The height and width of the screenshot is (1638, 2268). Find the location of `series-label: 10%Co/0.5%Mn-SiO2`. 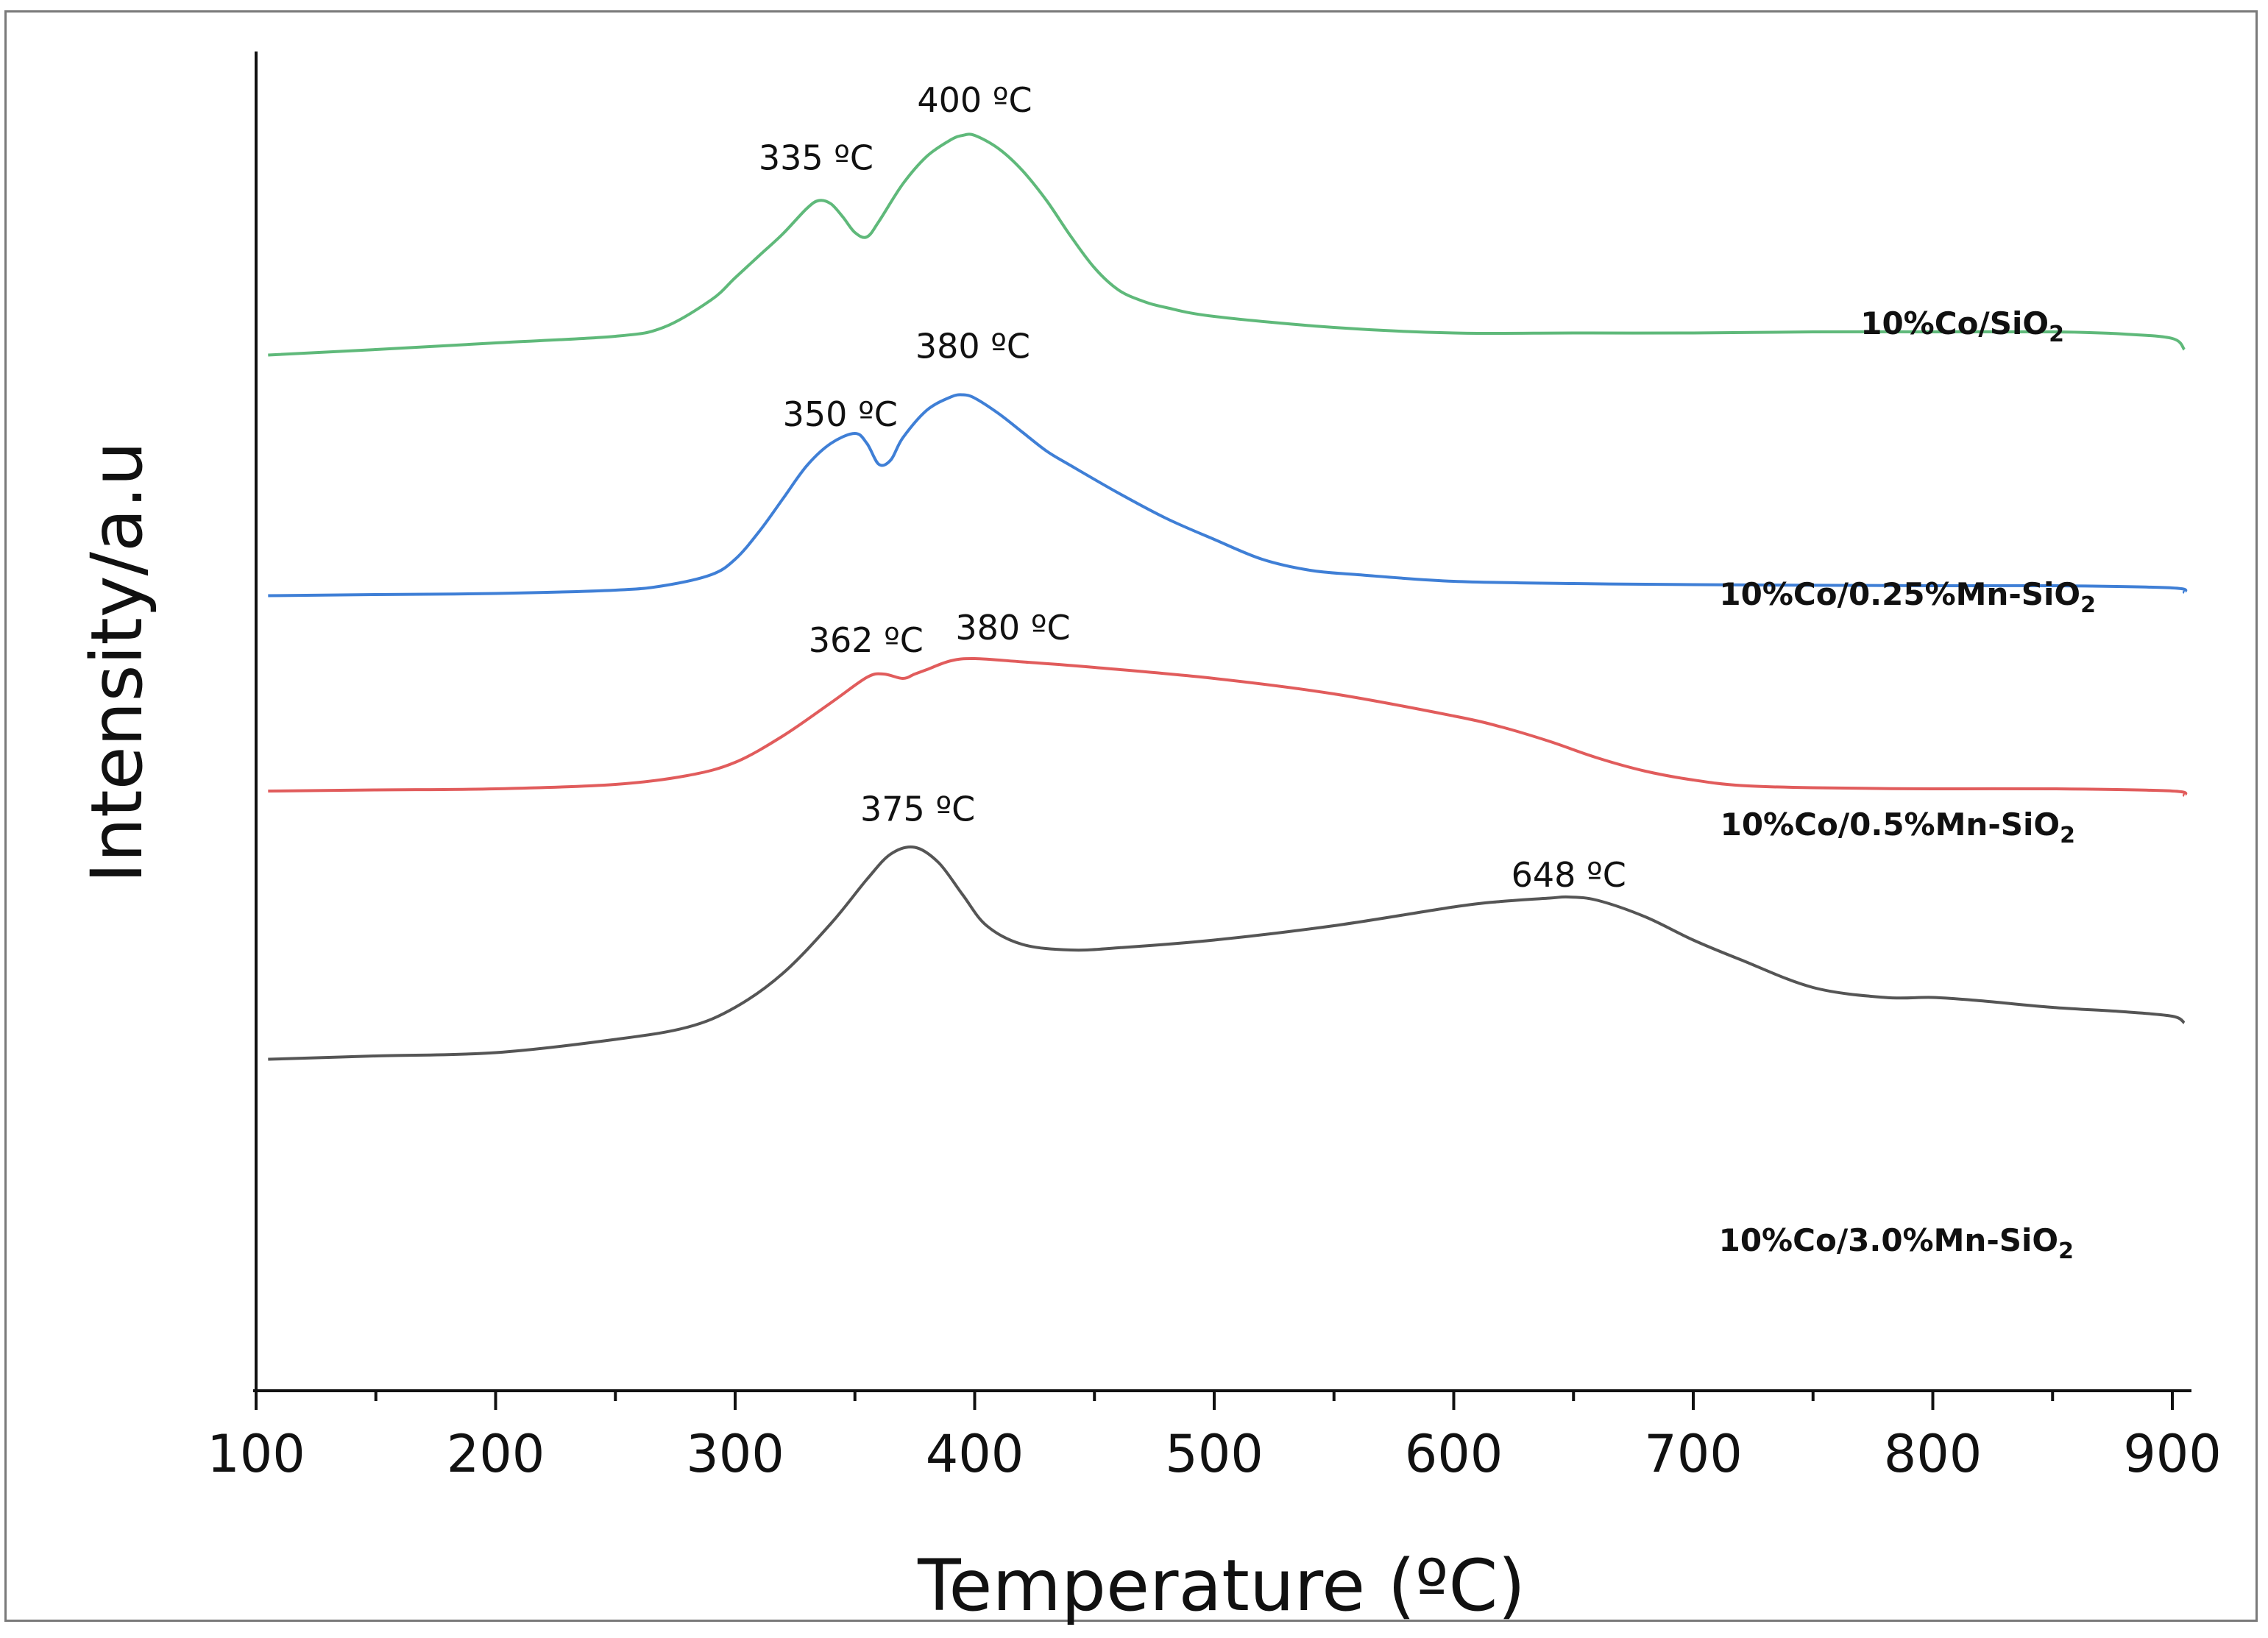

series-label: 10%Co/0.5%Mn-SiO2 is located at coordinates (1898, 827).